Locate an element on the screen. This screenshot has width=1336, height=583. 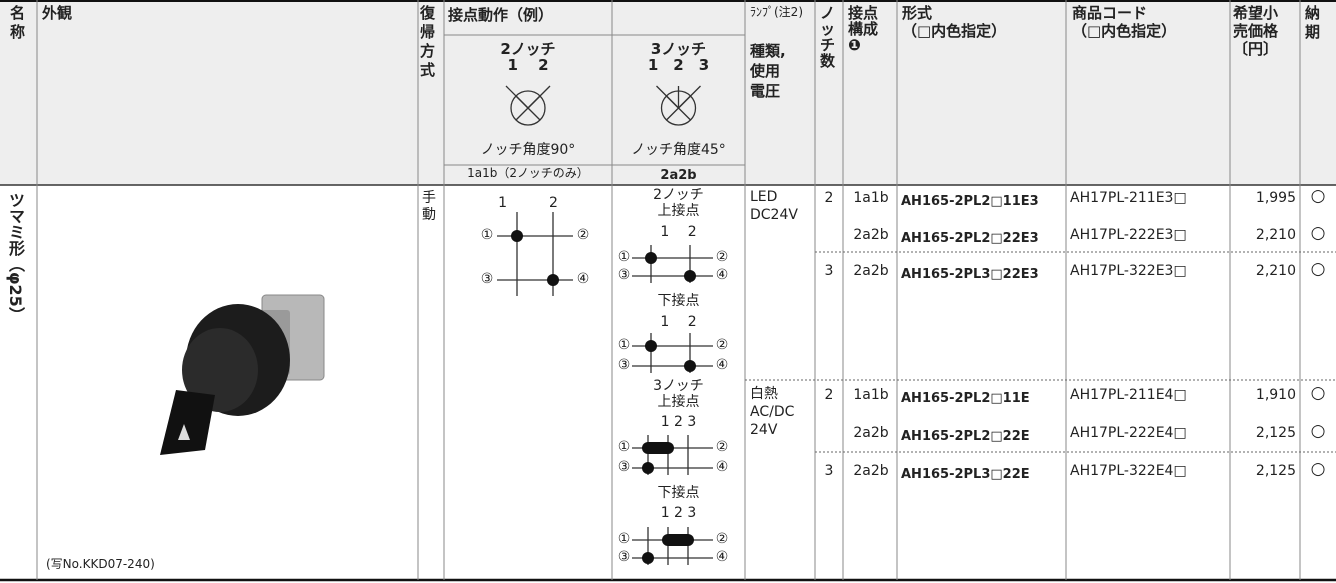
model-code: AH165-2PL2□11E is located at coordinates (965, 398).